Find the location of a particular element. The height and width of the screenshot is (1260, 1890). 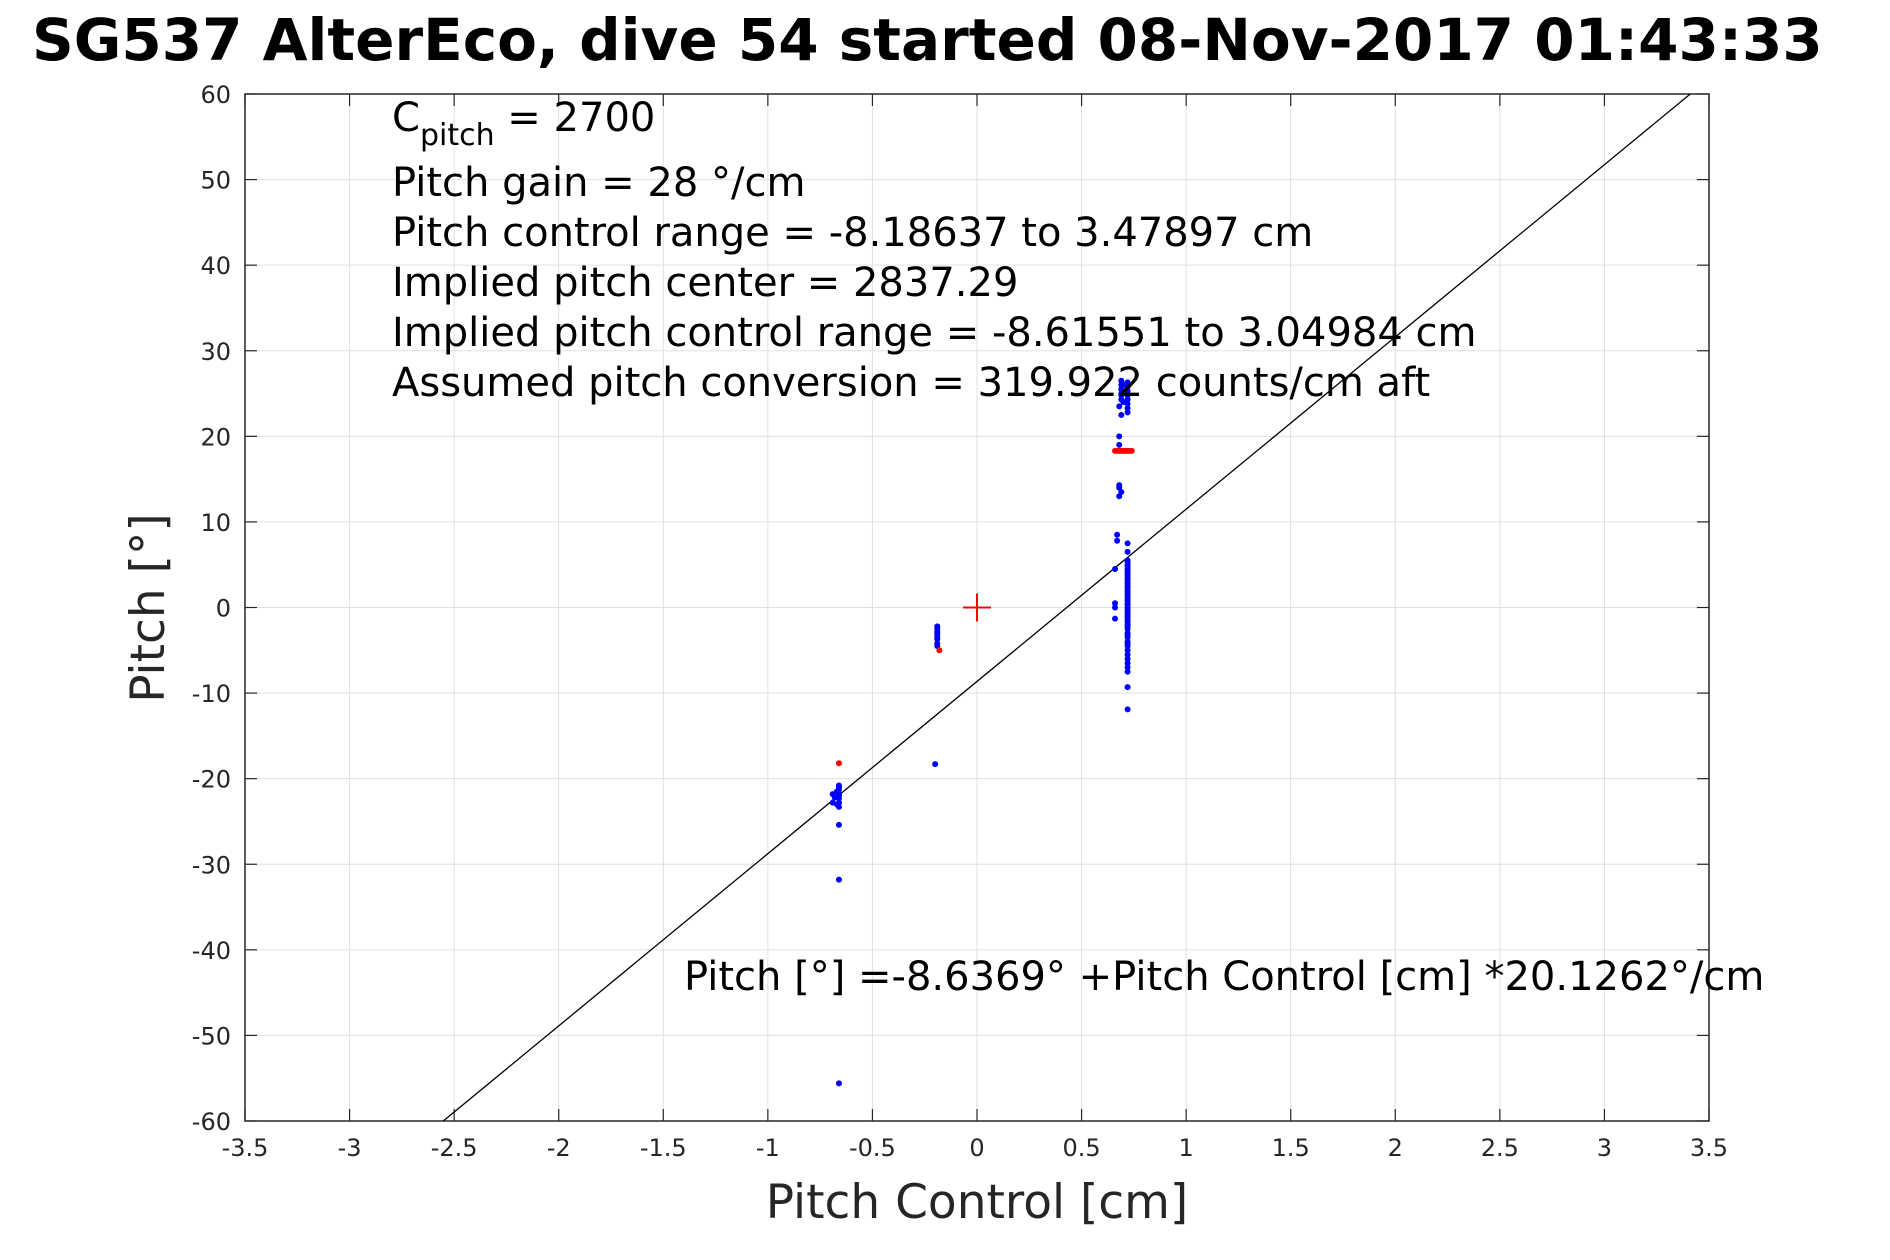

c-pitch-prefix: C is located at coordinates (406, 118).